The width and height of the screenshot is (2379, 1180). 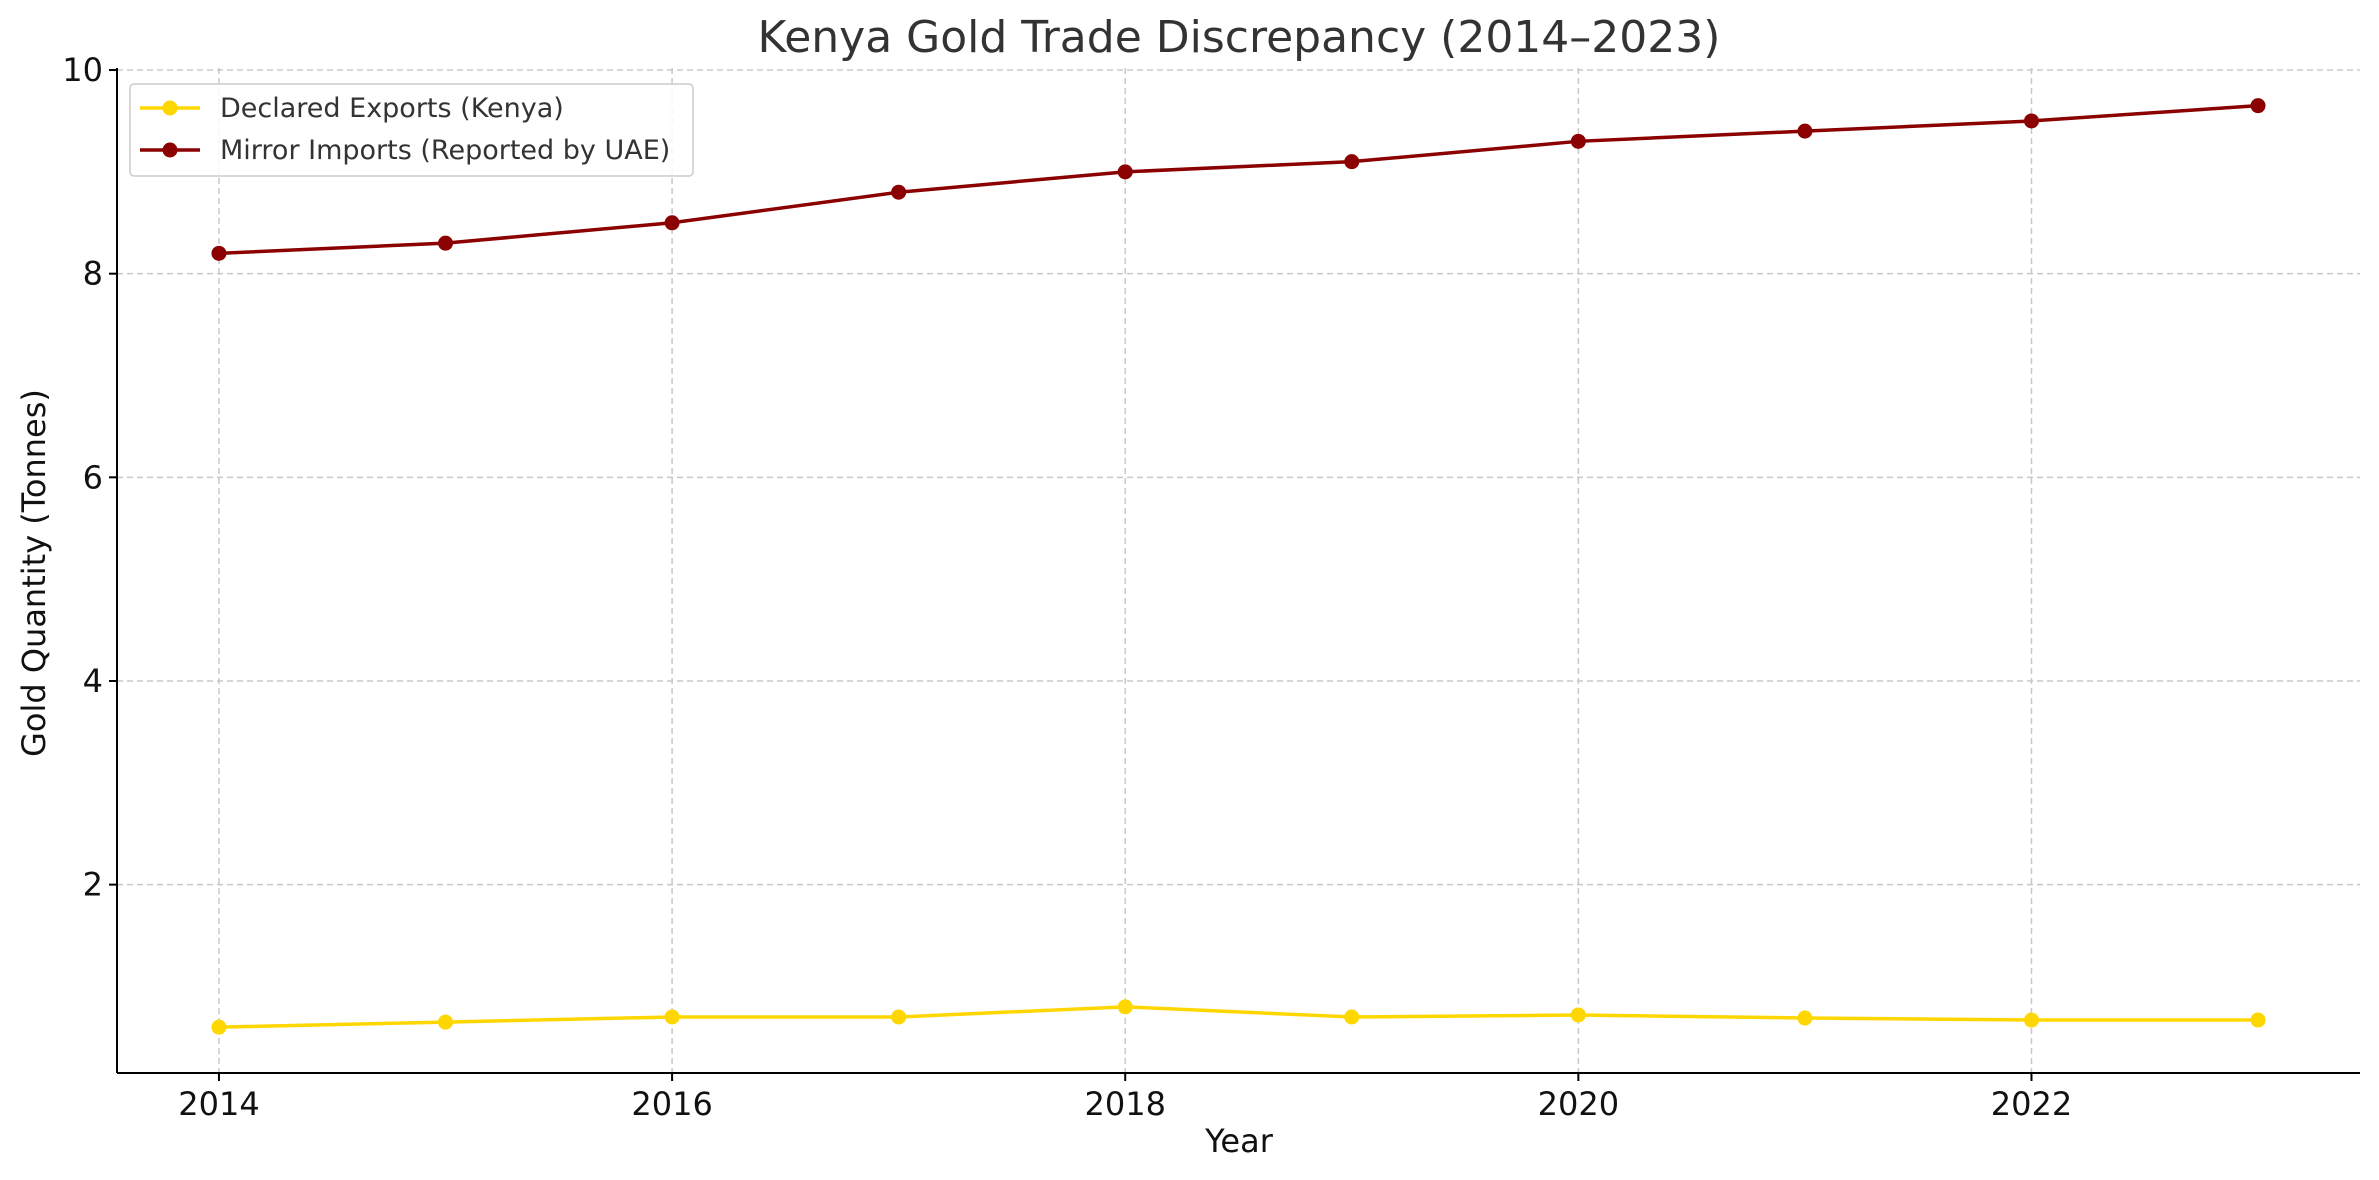 I want to click on x-tick-label: 2018, so click(x=1124, y=1104).